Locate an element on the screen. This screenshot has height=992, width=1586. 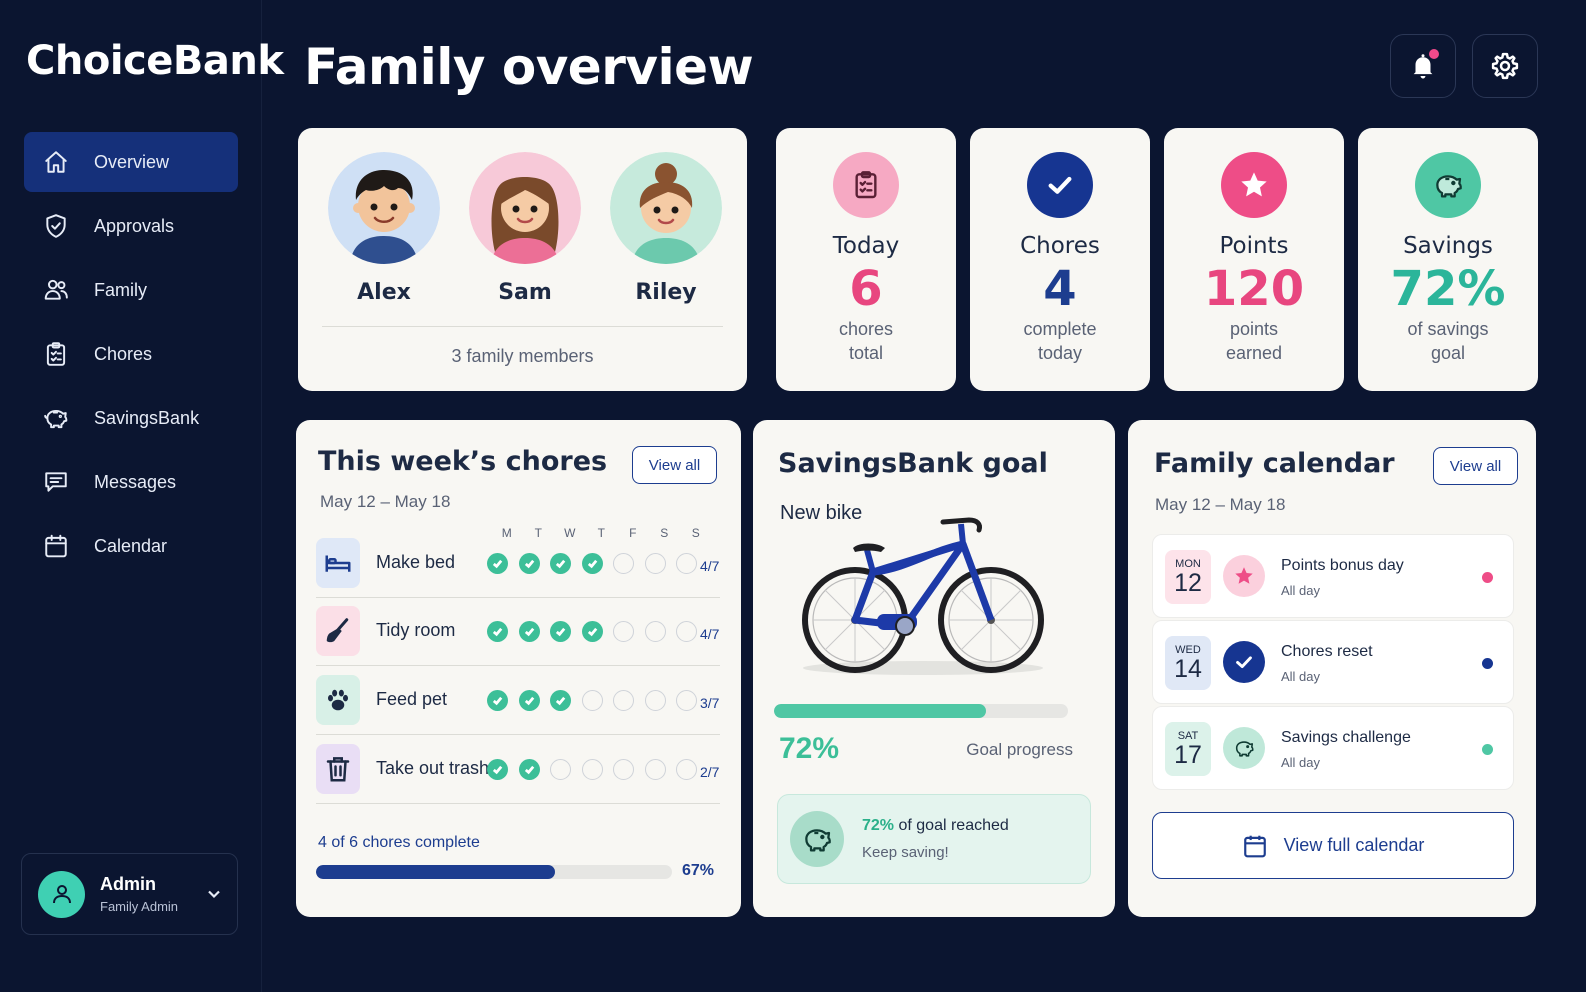
star-icon is located at coordinates (1254, 184).